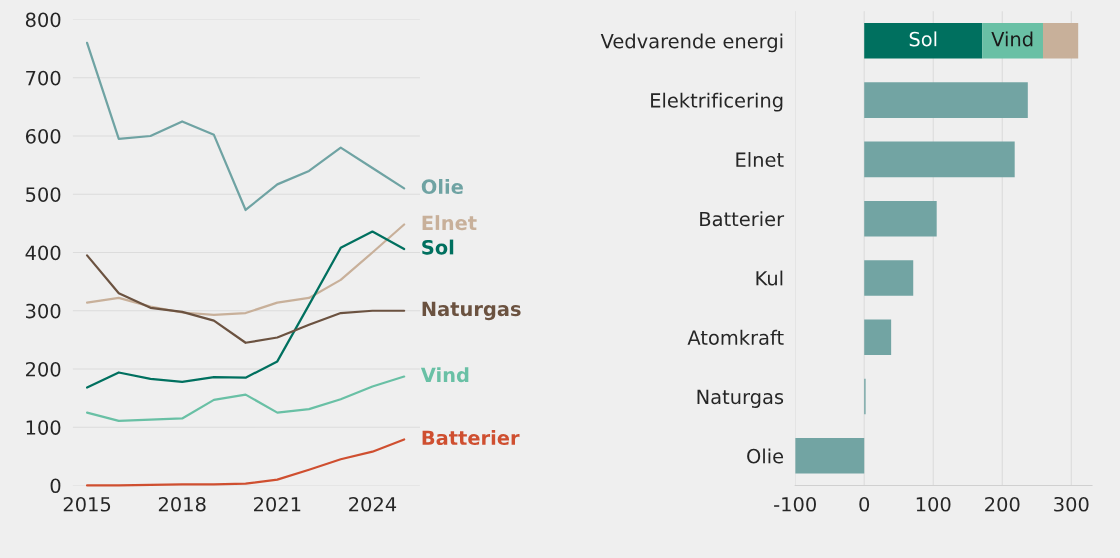 The width and height of the screenshot is (1120, 558). Describe the element at coordinates (765, 456) in the screenshot. I see `y-tick-label: Olie` at that location.